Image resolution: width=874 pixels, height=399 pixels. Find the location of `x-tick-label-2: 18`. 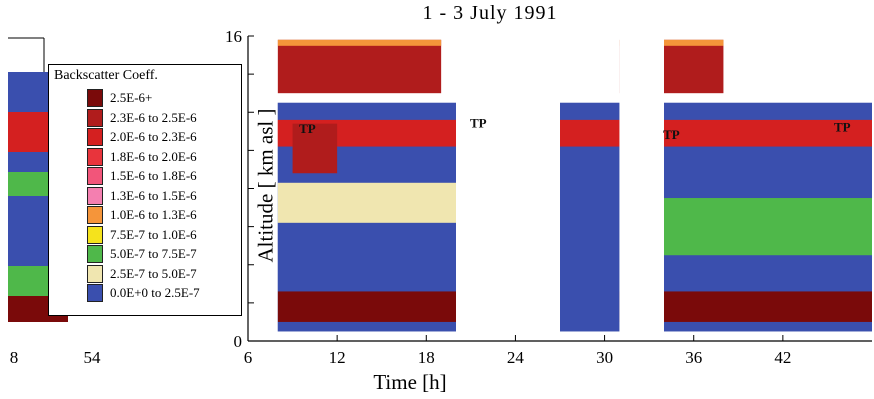

x-tick-label-2: 18 is located at coordinates (426, 357).